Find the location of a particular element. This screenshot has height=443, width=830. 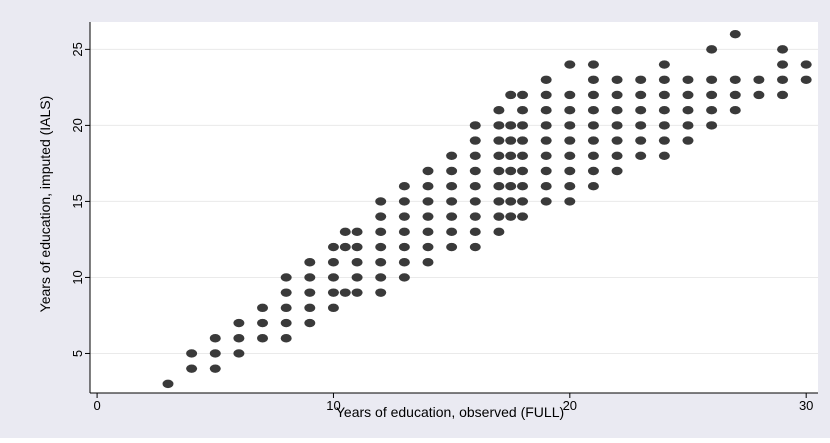

x-axis-ticks: 0 10 20 30 is located at coordinates (453, 403).